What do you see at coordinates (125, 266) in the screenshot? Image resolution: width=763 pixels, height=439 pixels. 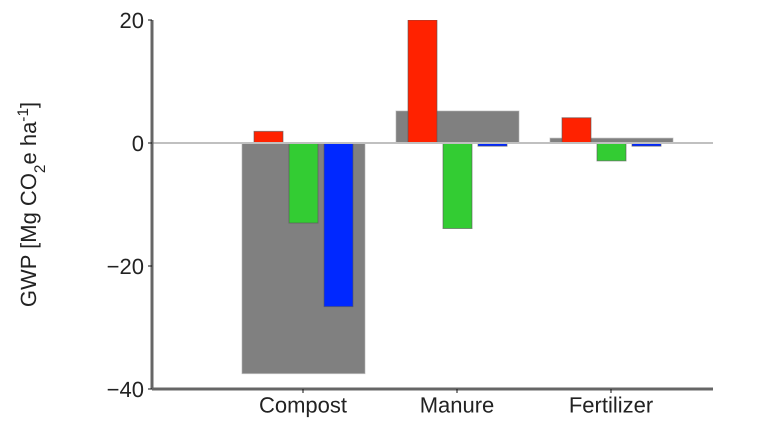 I see `y-tick-label: −20` at bounding box center [125, 266].